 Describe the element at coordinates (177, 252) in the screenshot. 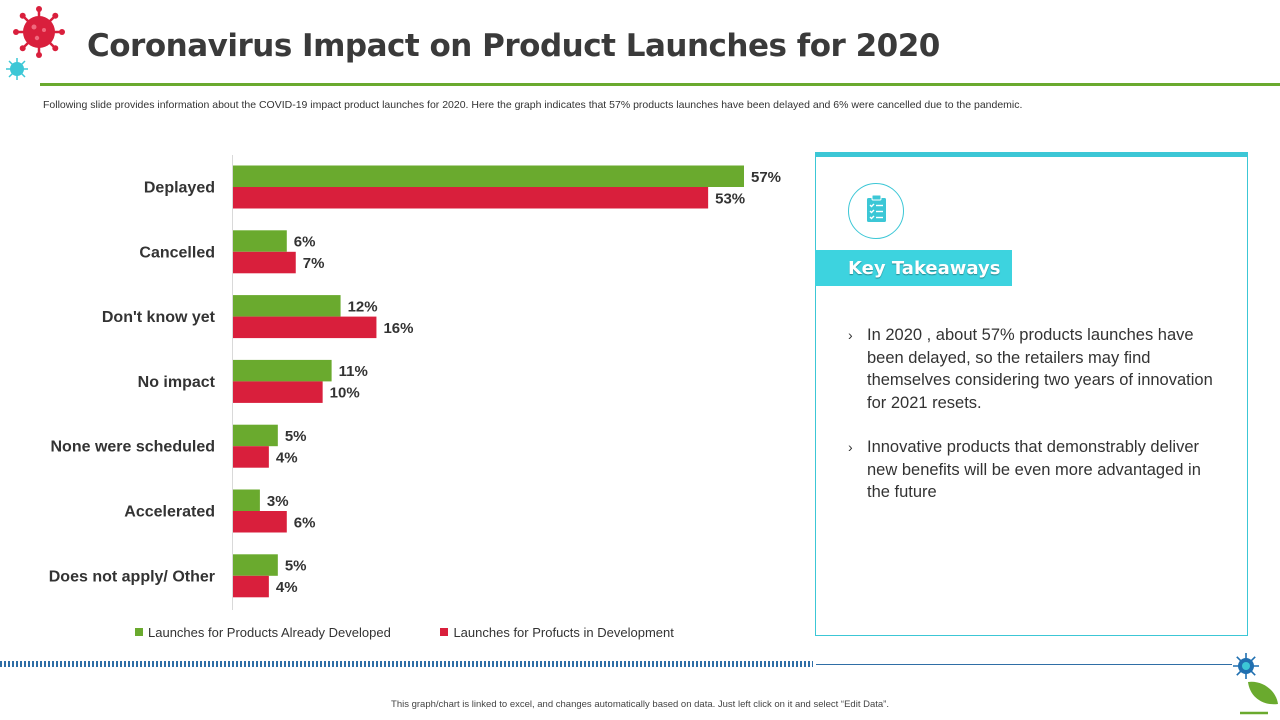

I see `category-label: Cancelled` at that location.